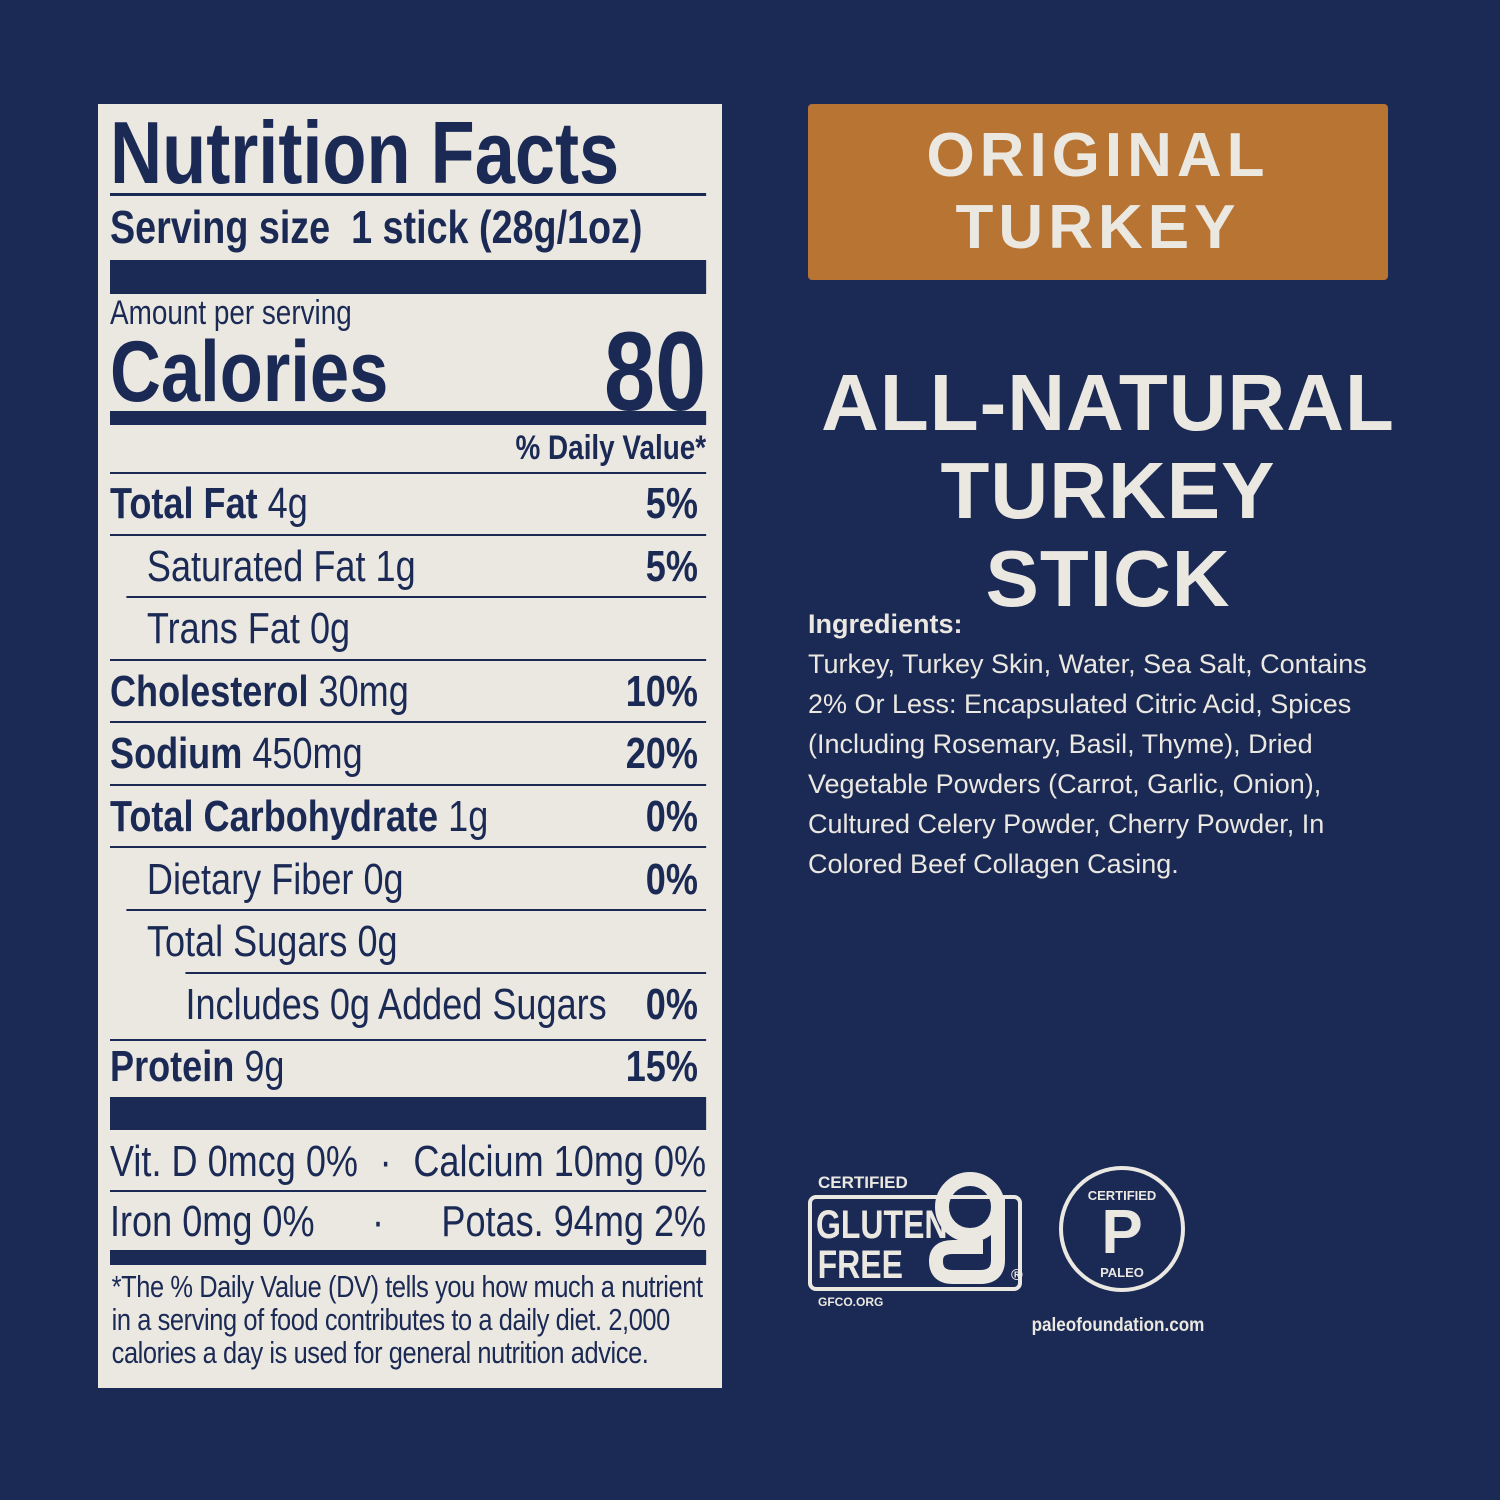 The width and height of the screenshot is (1500, 1500). I want to click on svg-text: GLUTEN, so click(882, 1224).